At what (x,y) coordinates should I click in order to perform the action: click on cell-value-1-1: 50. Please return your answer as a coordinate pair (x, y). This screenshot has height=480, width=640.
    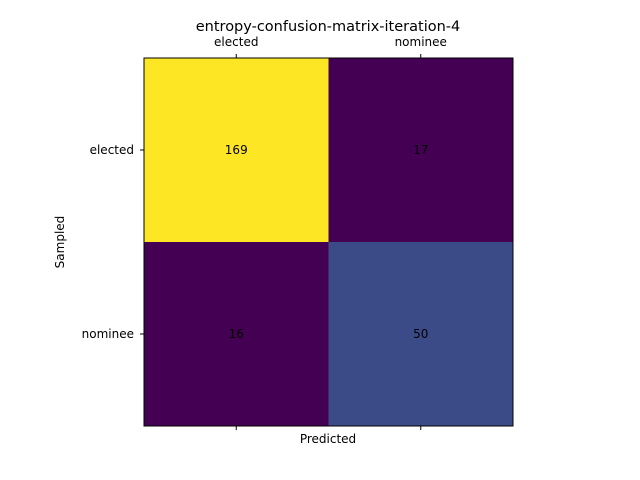
    Looking at the image, I should click on (420, 334).